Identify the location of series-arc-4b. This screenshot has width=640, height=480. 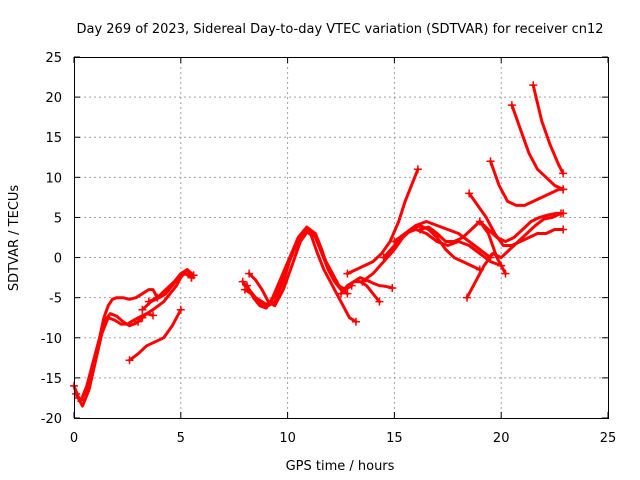
(516, 218).